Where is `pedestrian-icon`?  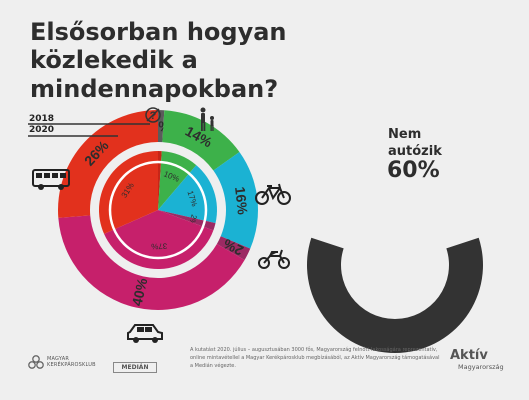 pedestrian-icon is located at coordinates (207, 119).